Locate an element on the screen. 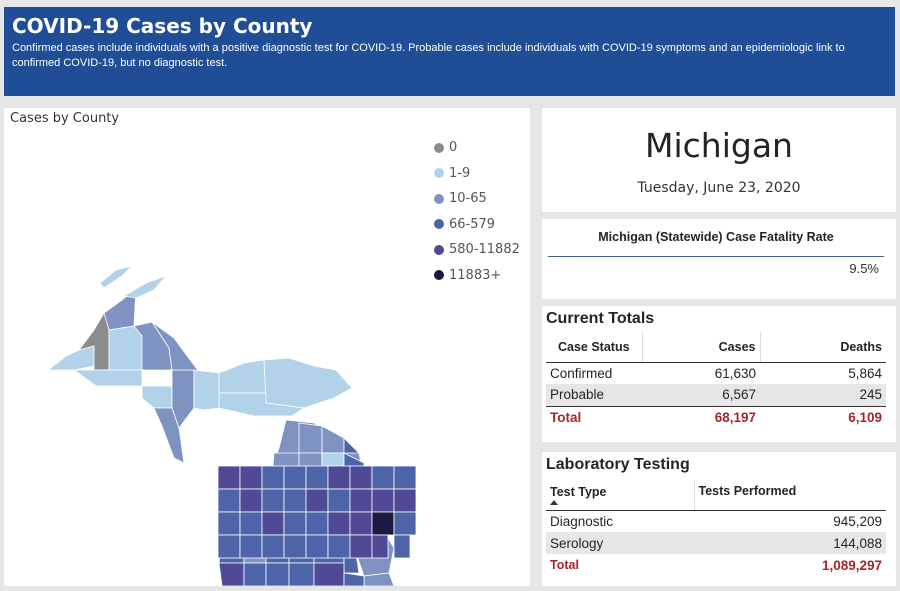 This screenshot has height=591, width=900. table-row: Probable 6,567 245 is located at coordinates (716, 395).